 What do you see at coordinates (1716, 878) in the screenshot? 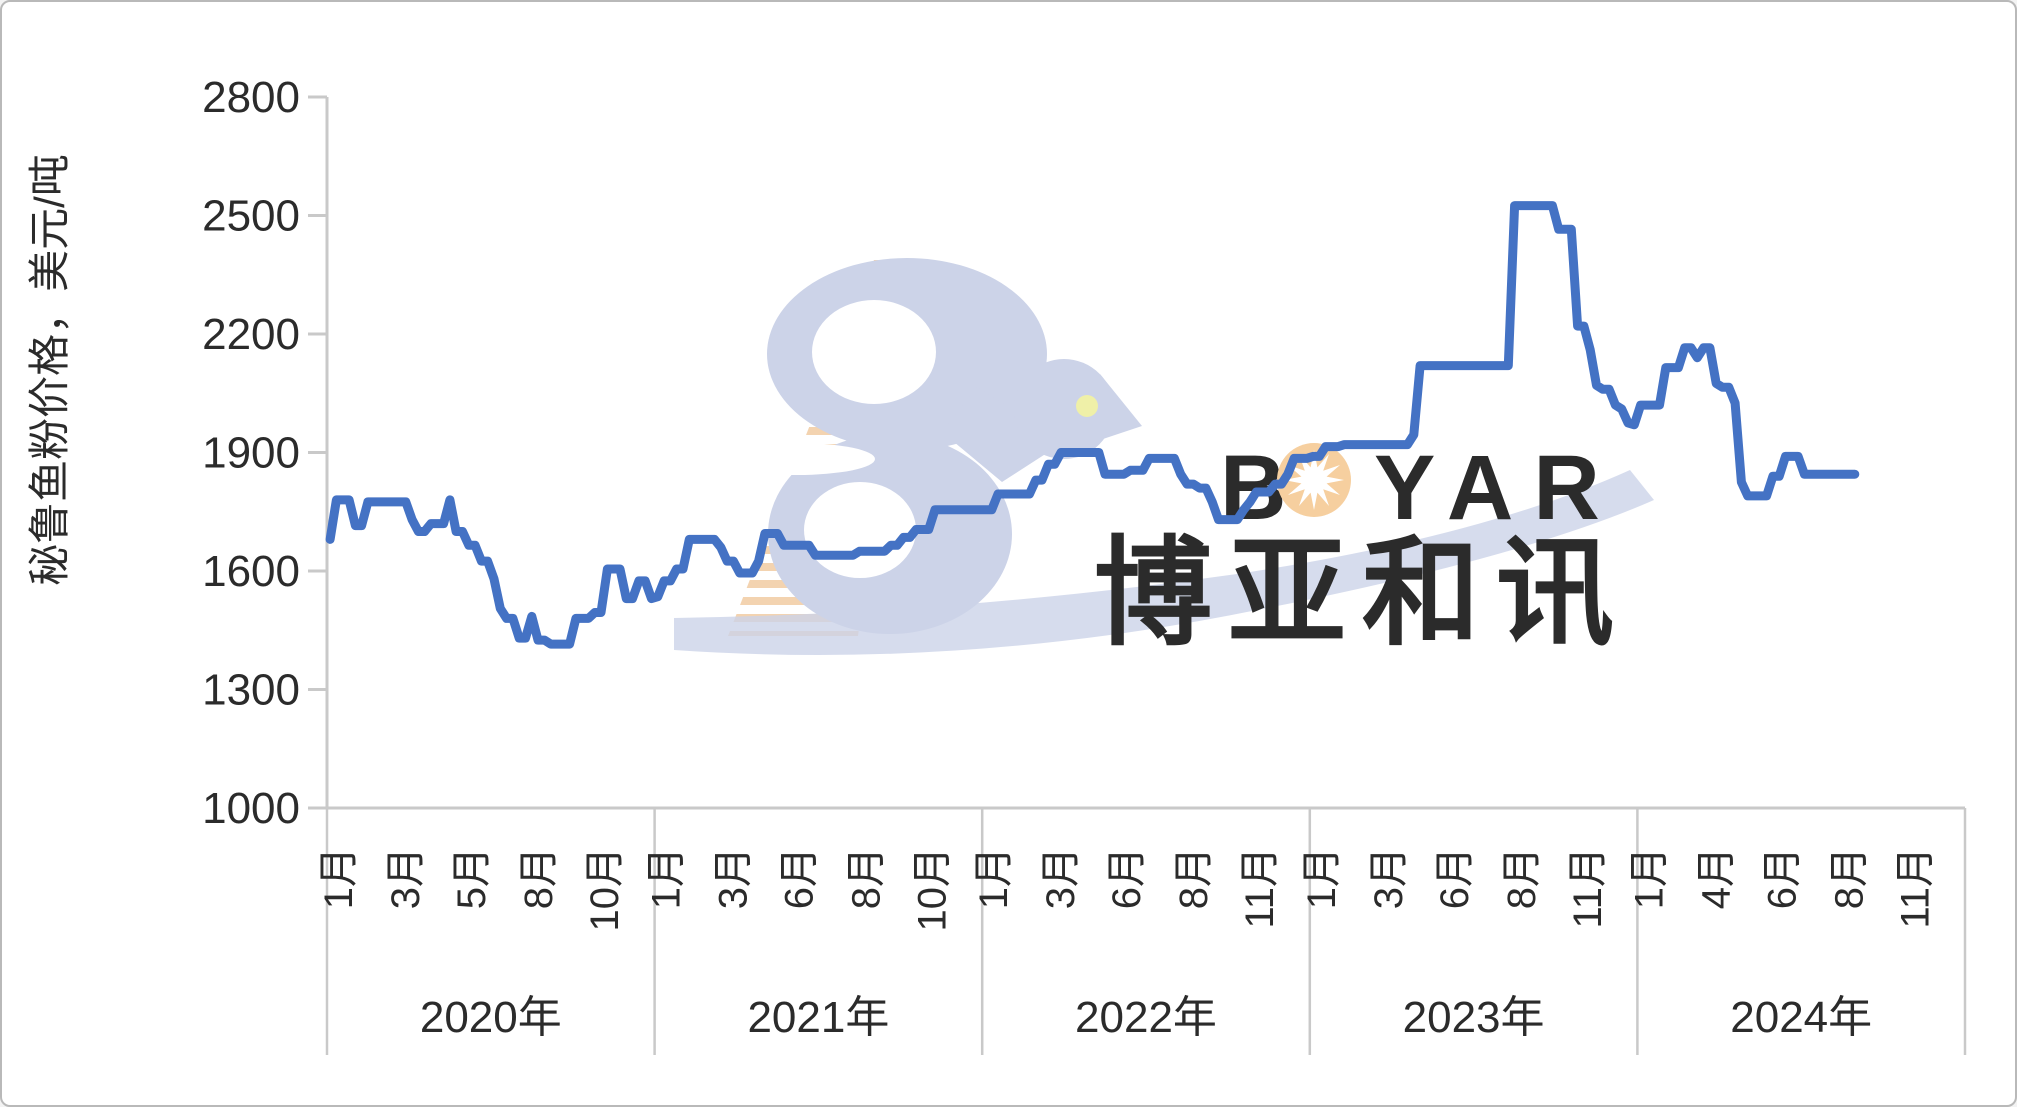
I see `month-tick-label: 4月` at bounding box center [1716, 878].